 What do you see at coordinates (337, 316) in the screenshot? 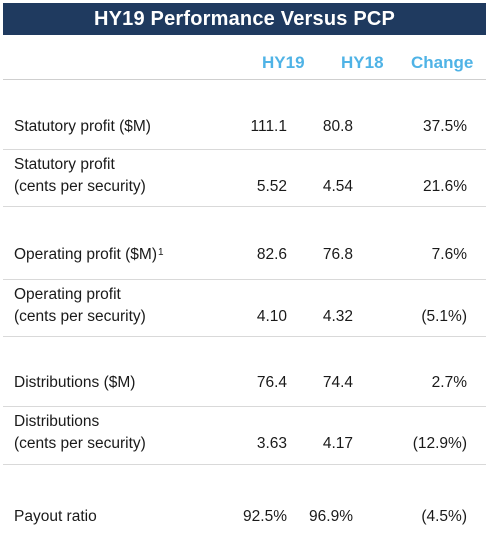
I see `cell-hy18: 4.32` at bounding box center [337, 316].